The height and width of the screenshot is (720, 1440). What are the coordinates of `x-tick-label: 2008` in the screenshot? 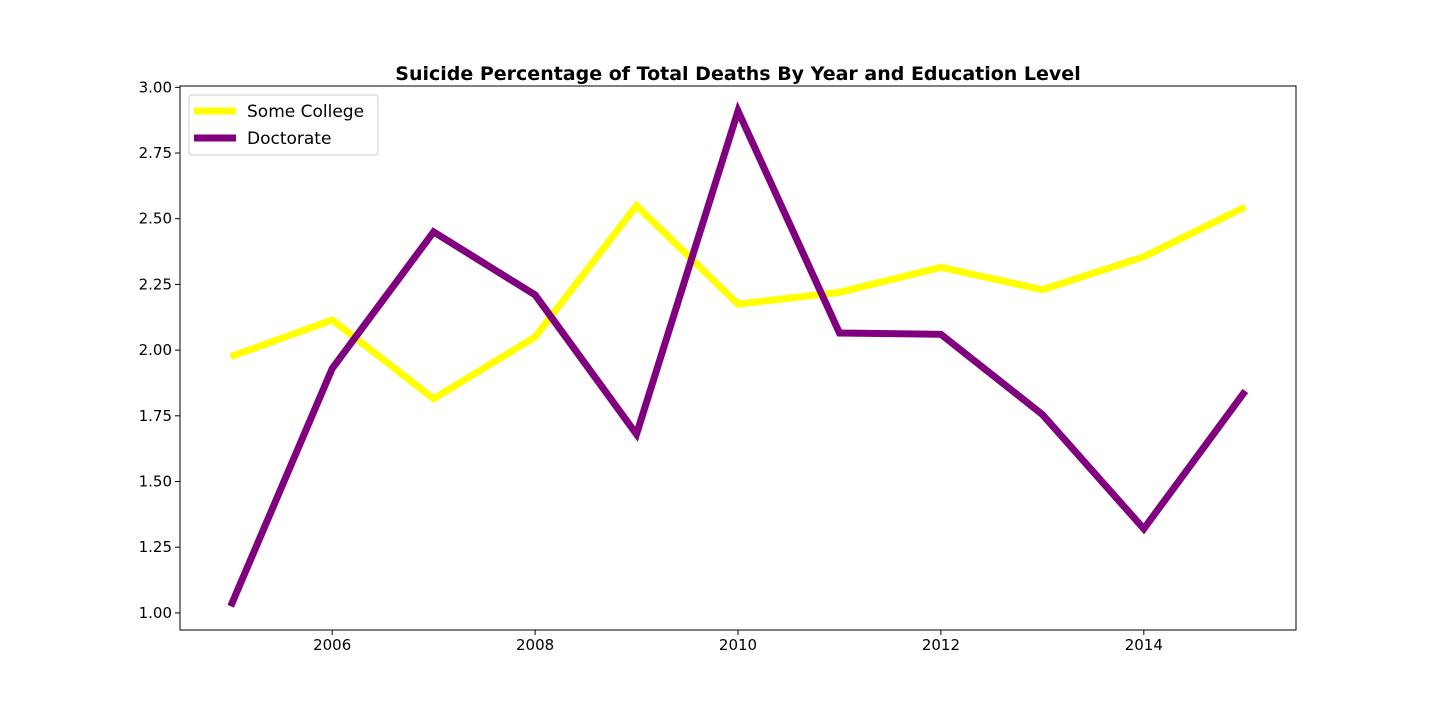 It's located at (535, 645).